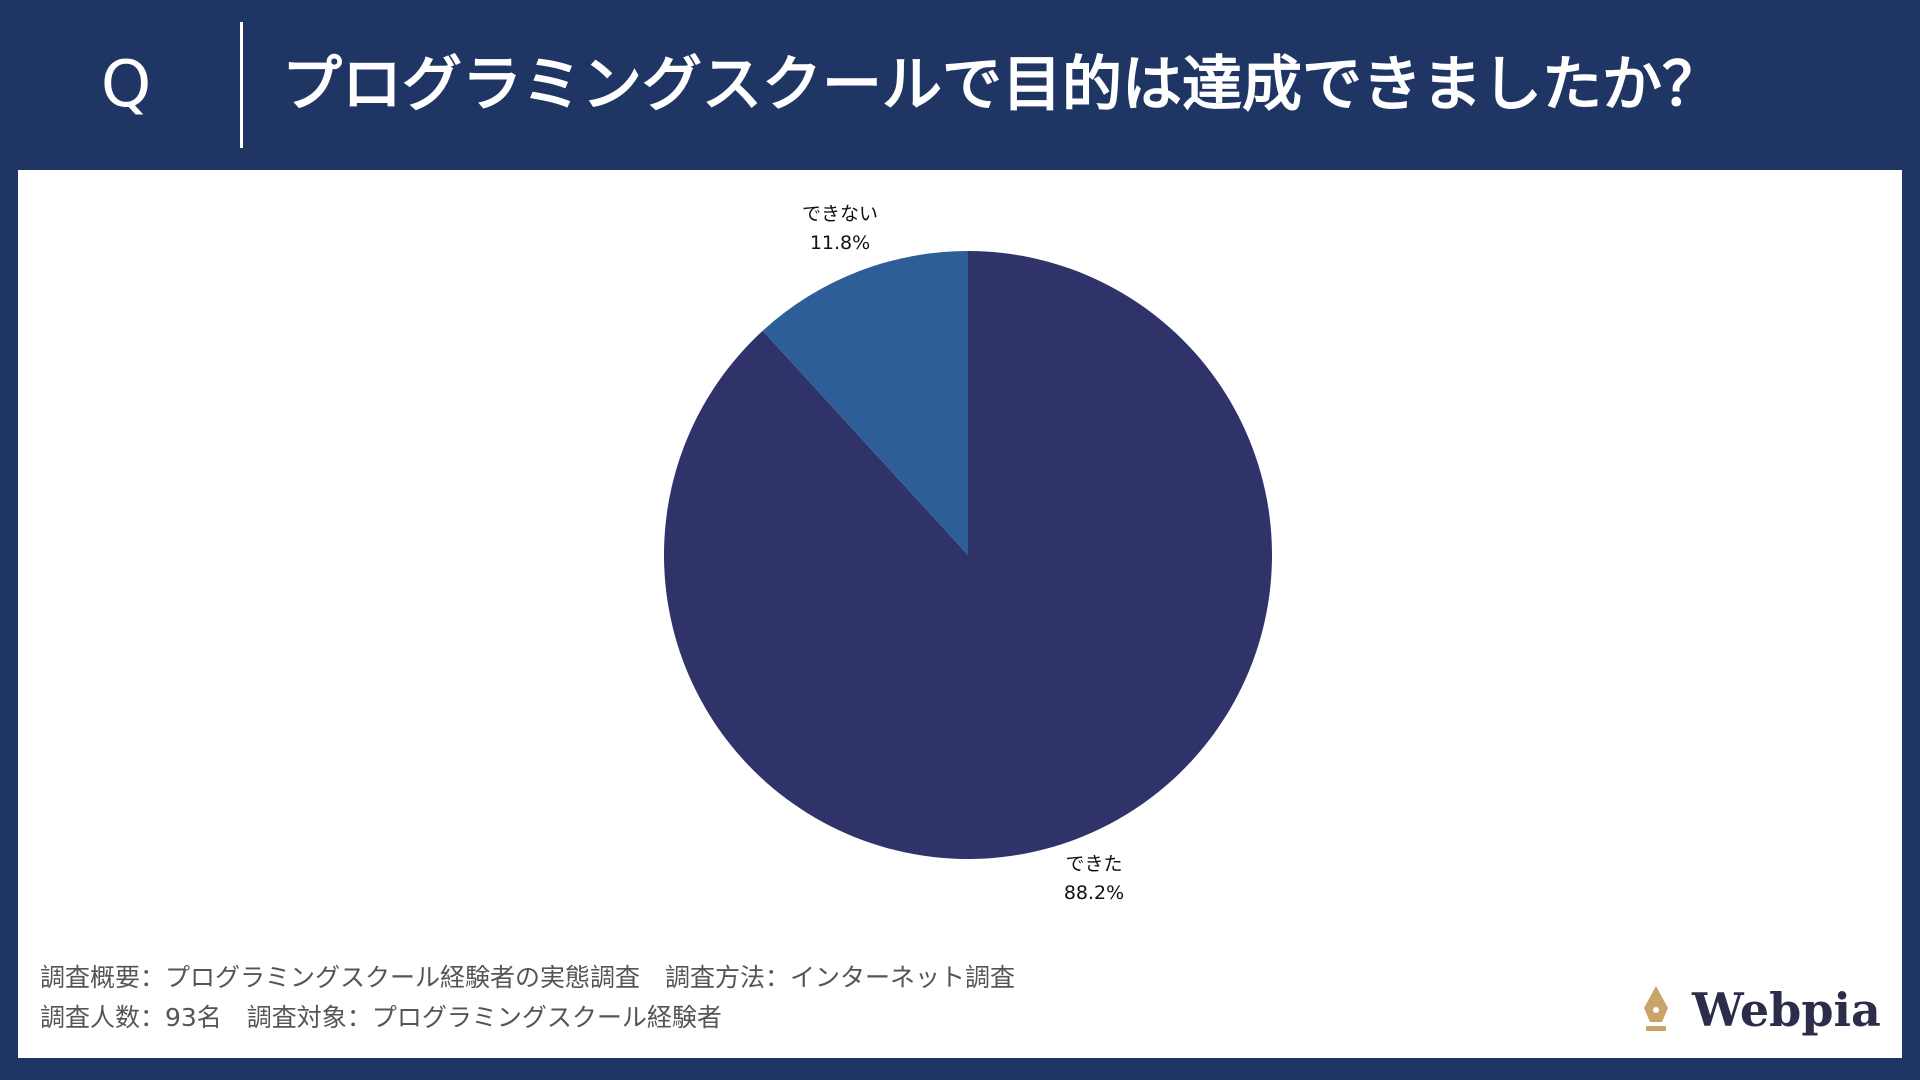 This screenshot has width=1920, height=1080. What do you see at coordinates (1094, 893) in the screenshot?
I see `slice-value-dekita: 88.2%` at bounding box center [1094, 893].